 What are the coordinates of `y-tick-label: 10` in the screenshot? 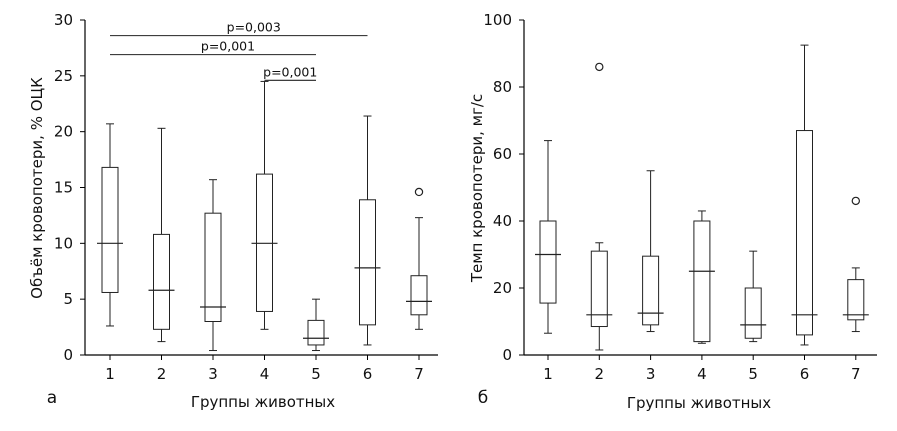 It's located at (63, 243).